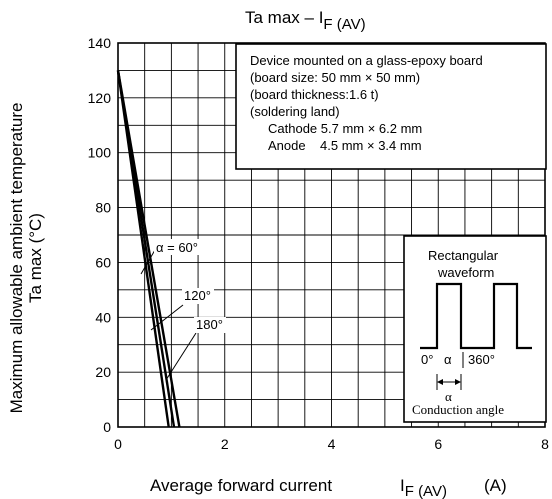 The width and height of the screenshot is (552, 499). I want to click on x-axis-label-symbol: I, so click(402, 485).